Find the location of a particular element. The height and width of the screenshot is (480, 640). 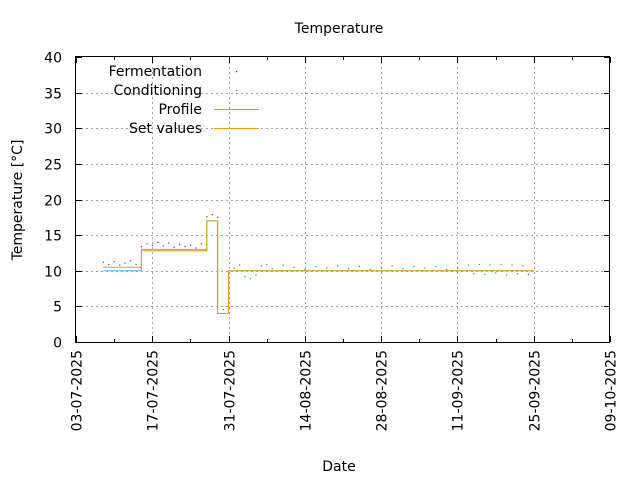

y-tick-label: 10 is located at coordinates (53, 273).